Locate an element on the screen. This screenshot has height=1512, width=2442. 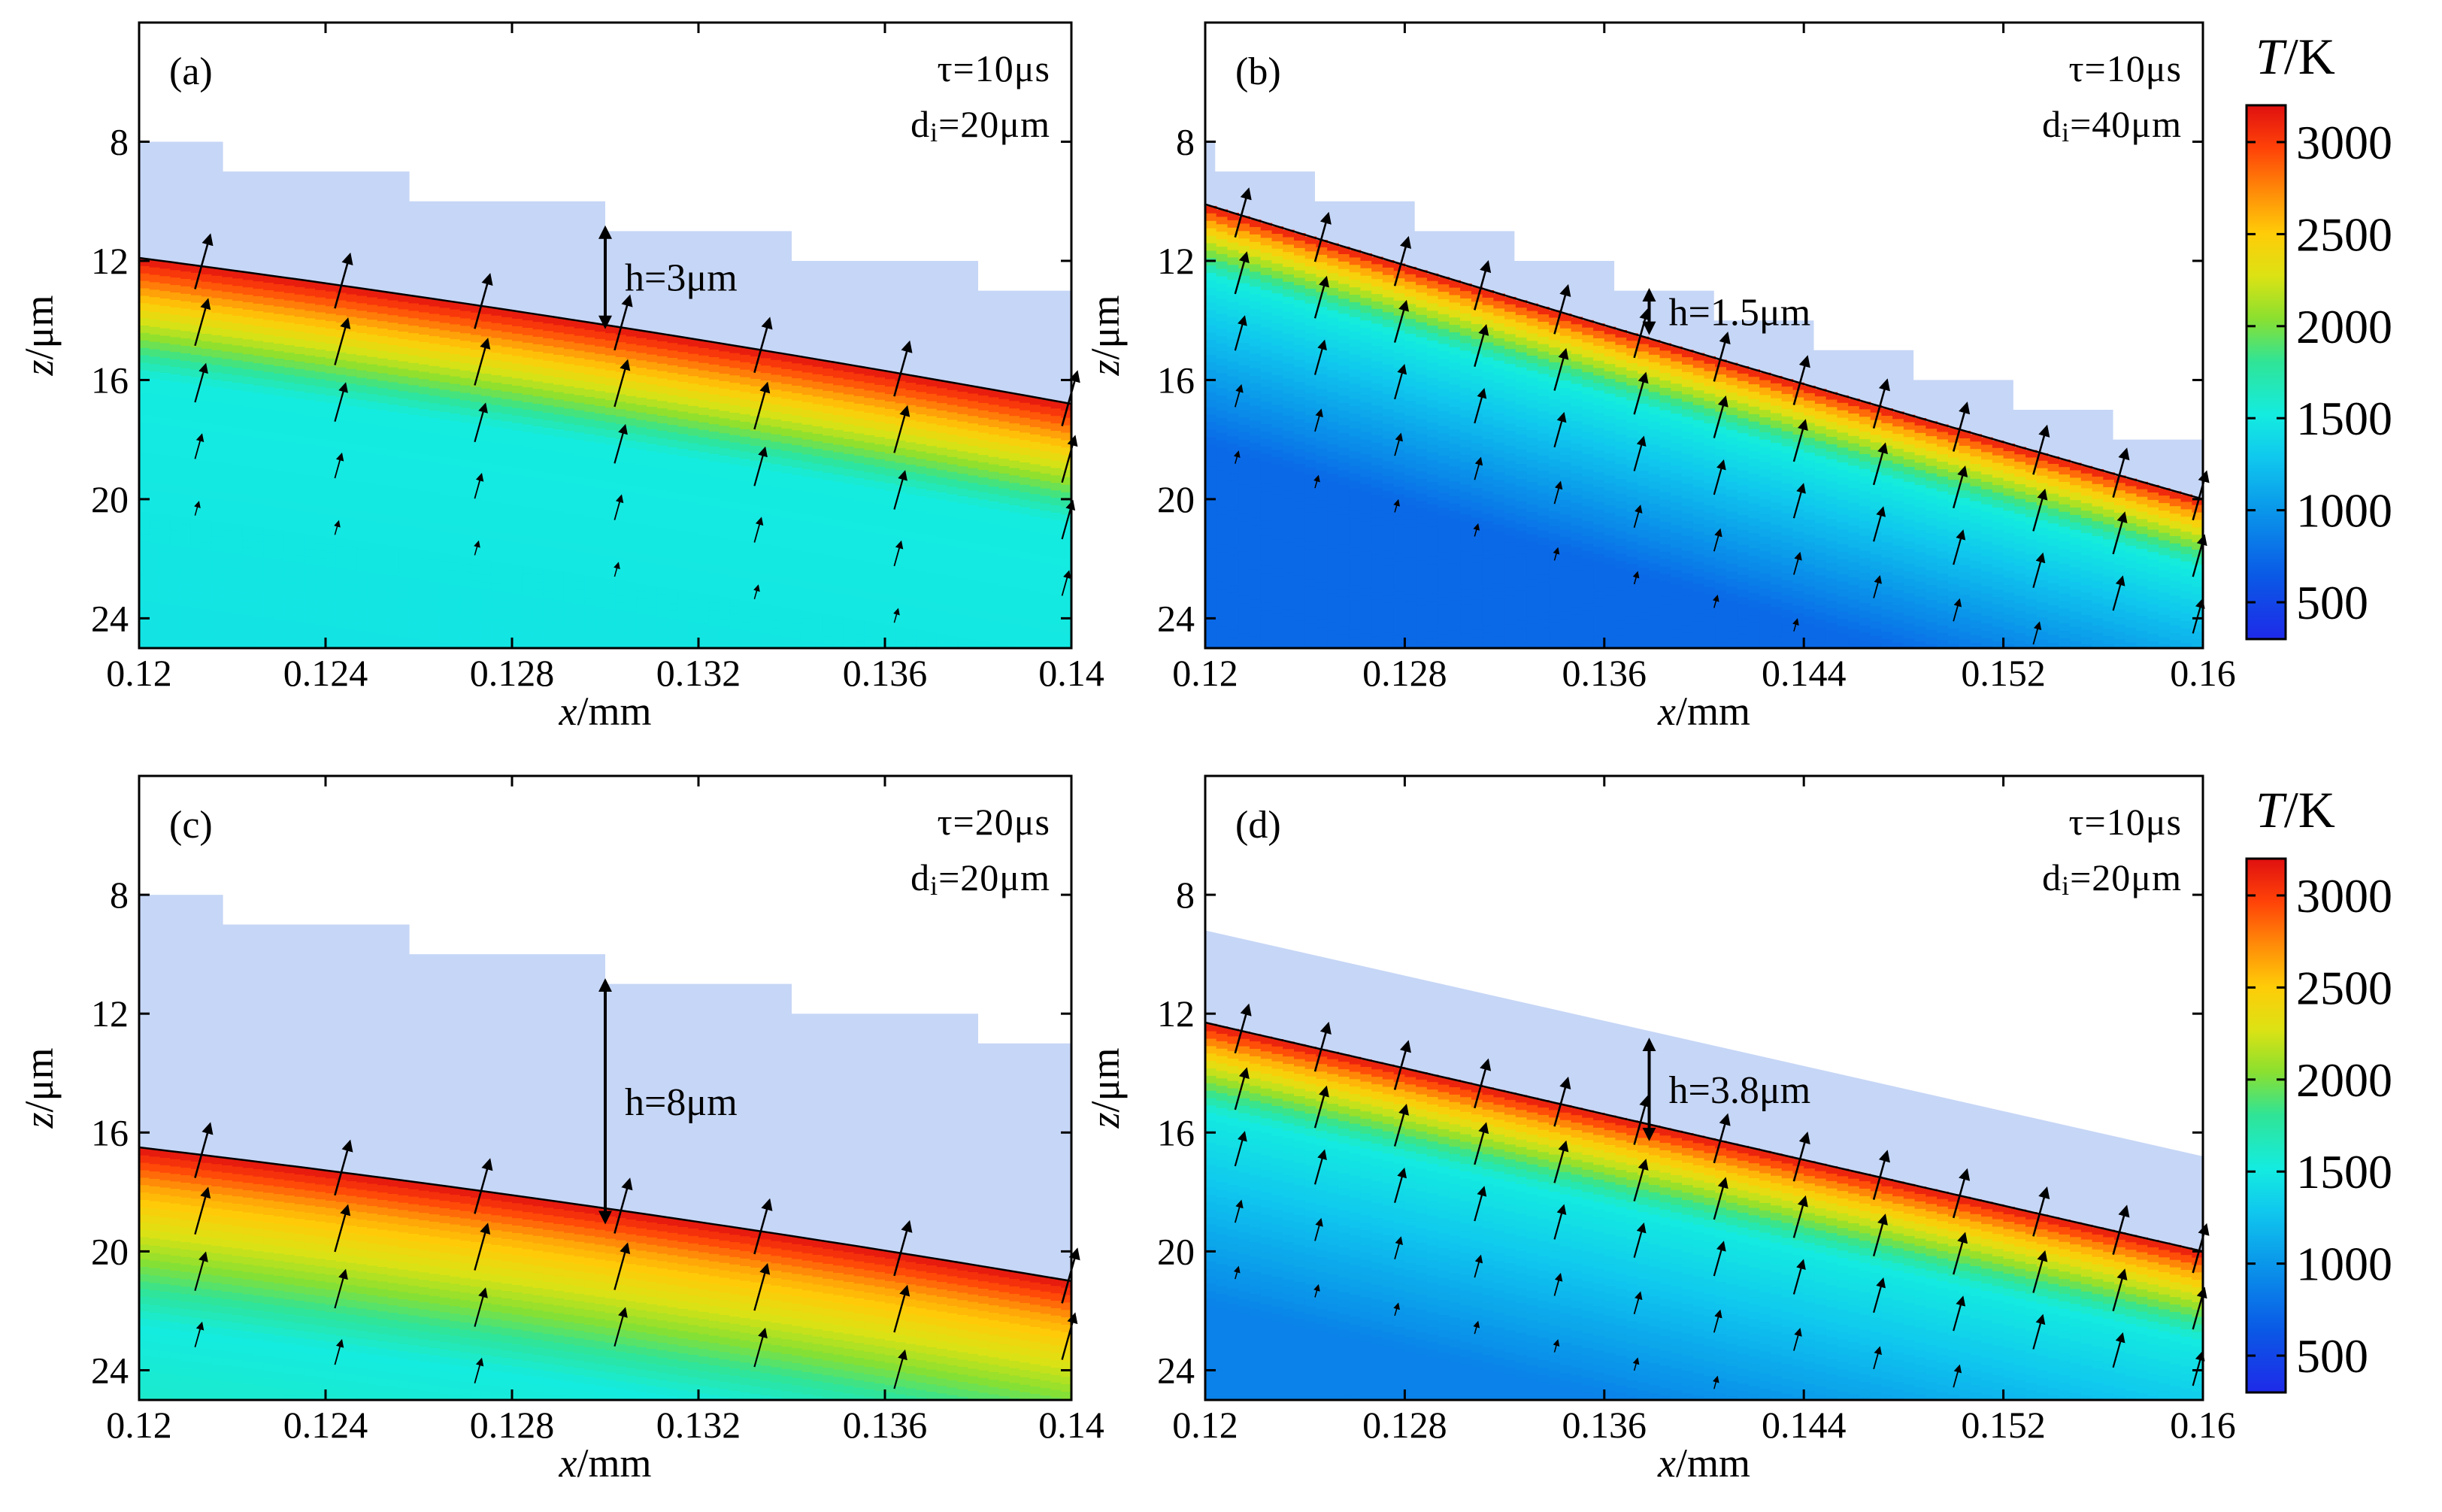
x-tick-label: 0.136 is located at coordinates (885, 673).